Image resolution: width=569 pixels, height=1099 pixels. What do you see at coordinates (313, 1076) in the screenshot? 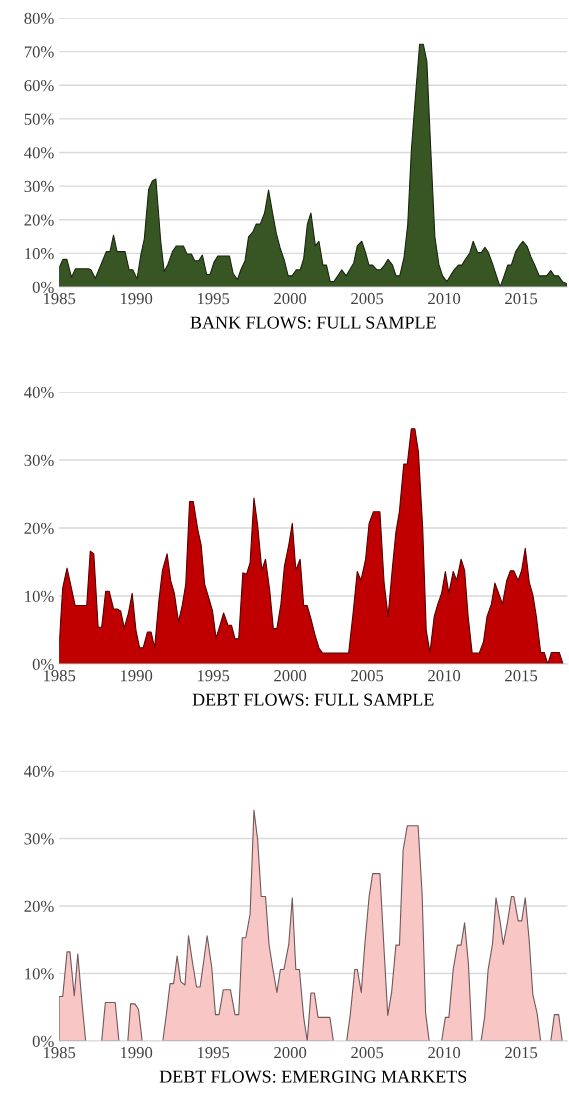
I see `x-axis-title: DEBT FLOWS: EMERGING MARKETS` at bounding box center [313, 1076].